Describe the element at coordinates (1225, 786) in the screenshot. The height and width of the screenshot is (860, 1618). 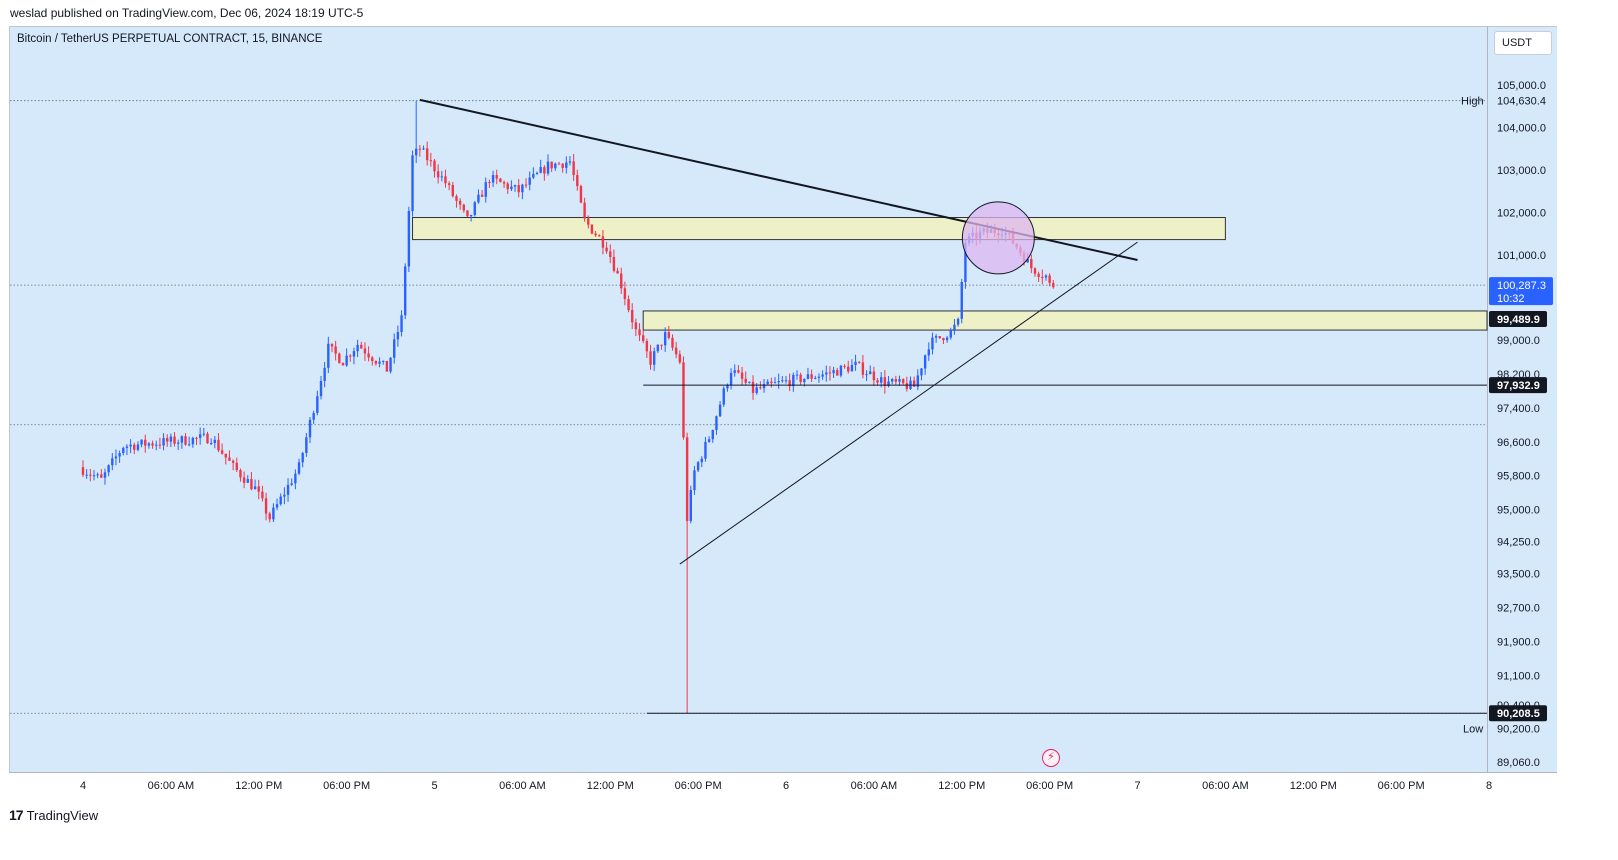
I see `x-tick-label-13: 06:00 AM` at that location.